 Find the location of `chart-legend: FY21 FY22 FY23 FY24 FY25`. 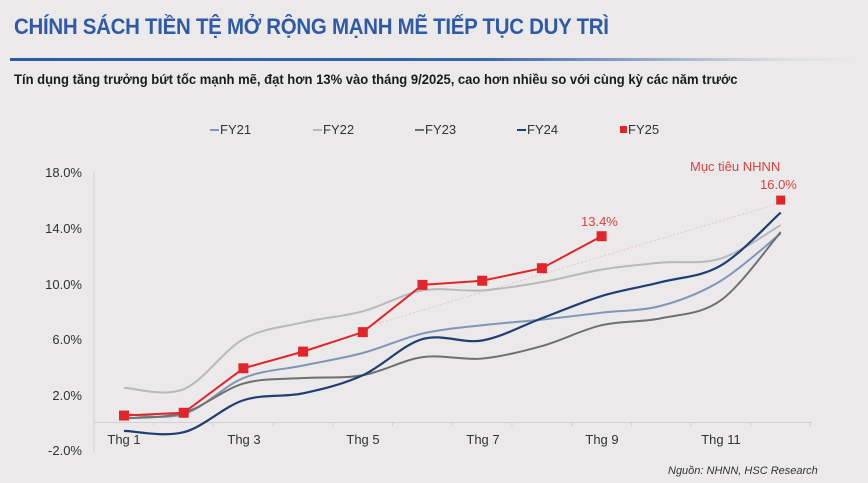

chart-legend: FY21 FY22 FY23 FY24 FY25 is located at coordinates (434, 131).